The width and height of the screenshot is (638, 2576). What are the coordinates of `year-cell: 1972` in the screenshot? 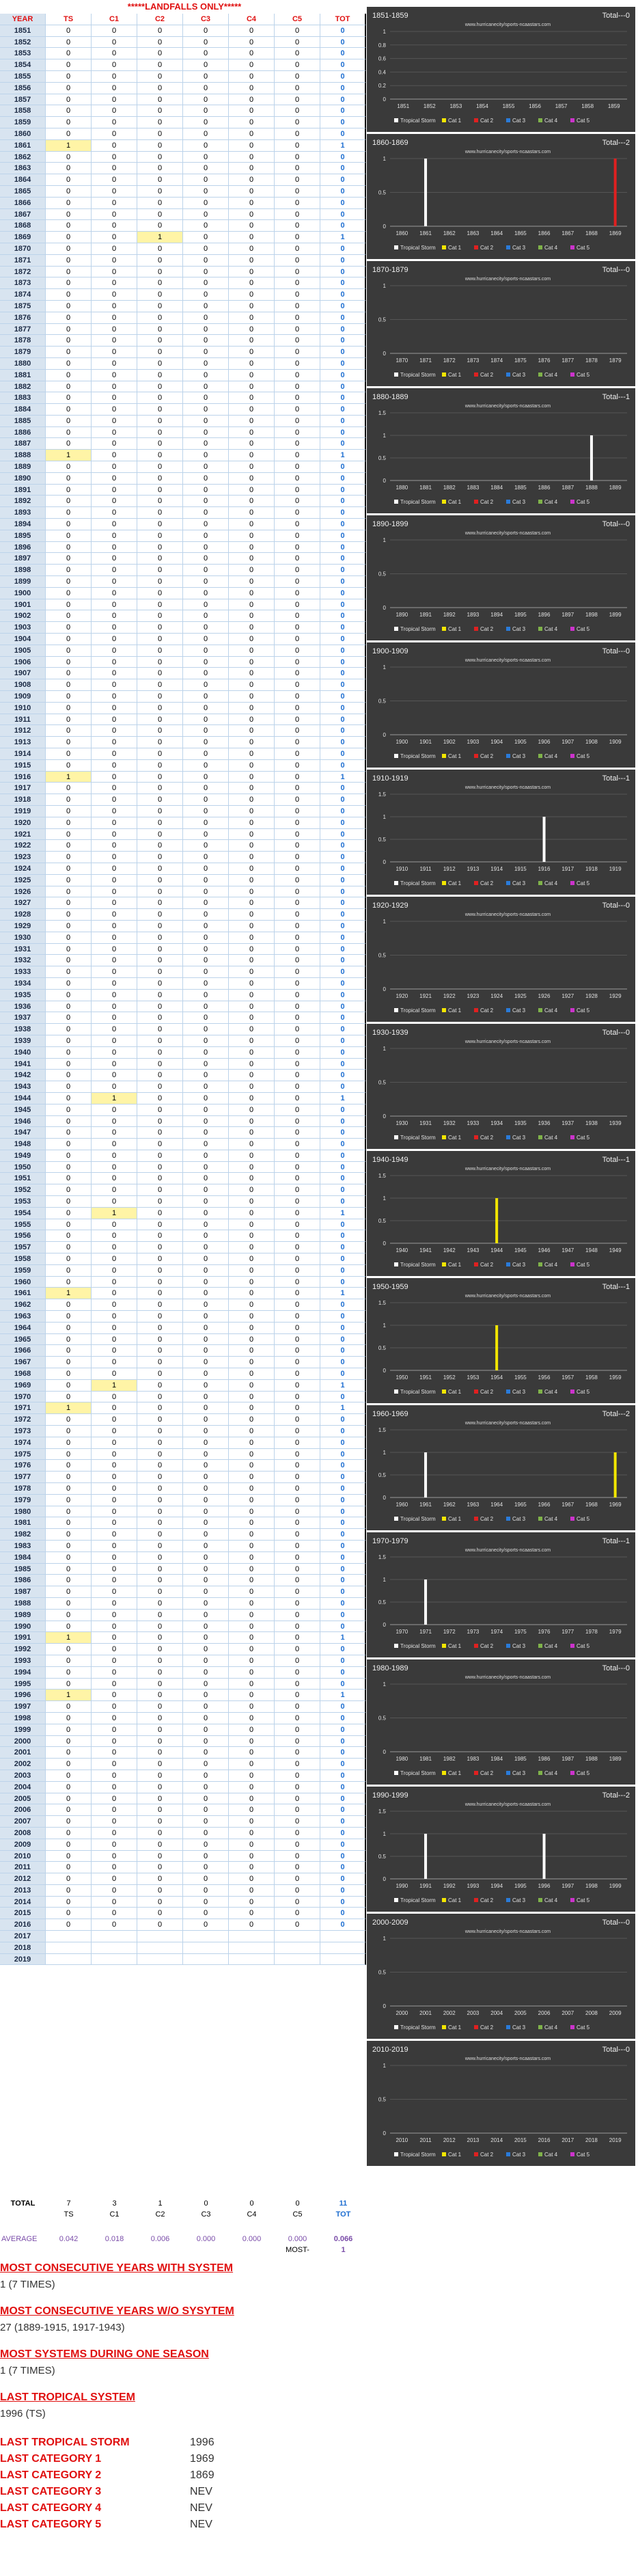 It's located at (23, 1420).